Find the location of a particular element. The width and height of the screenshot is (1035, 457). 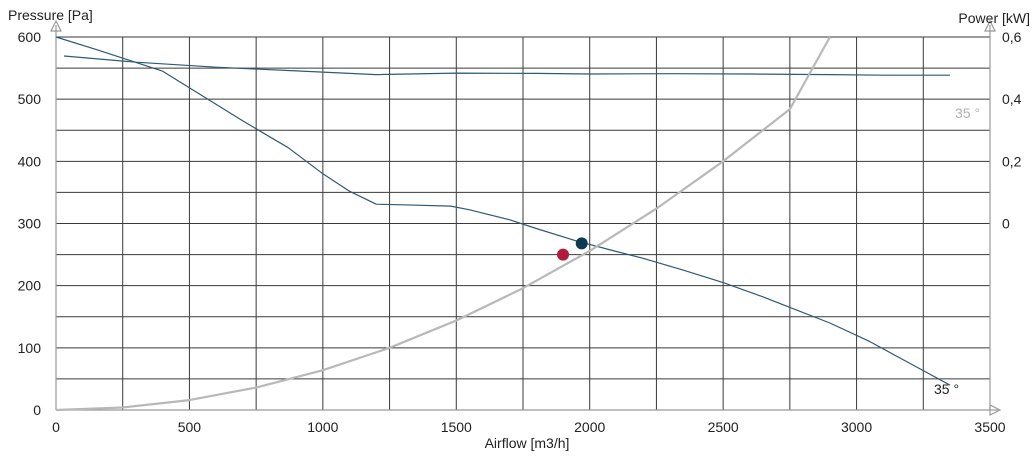

power-curve-label: 35 ° is located at coordinates (967, 113).